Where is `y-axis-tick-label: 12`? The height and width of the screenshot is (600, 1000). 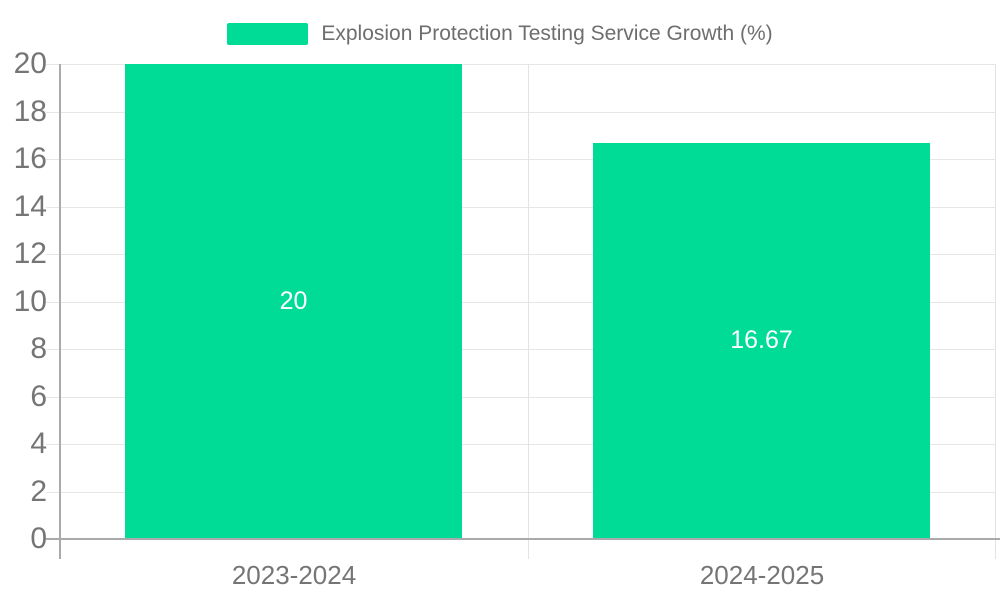
y-axis-tick-label: 12 is located at coordinates (30, 253).